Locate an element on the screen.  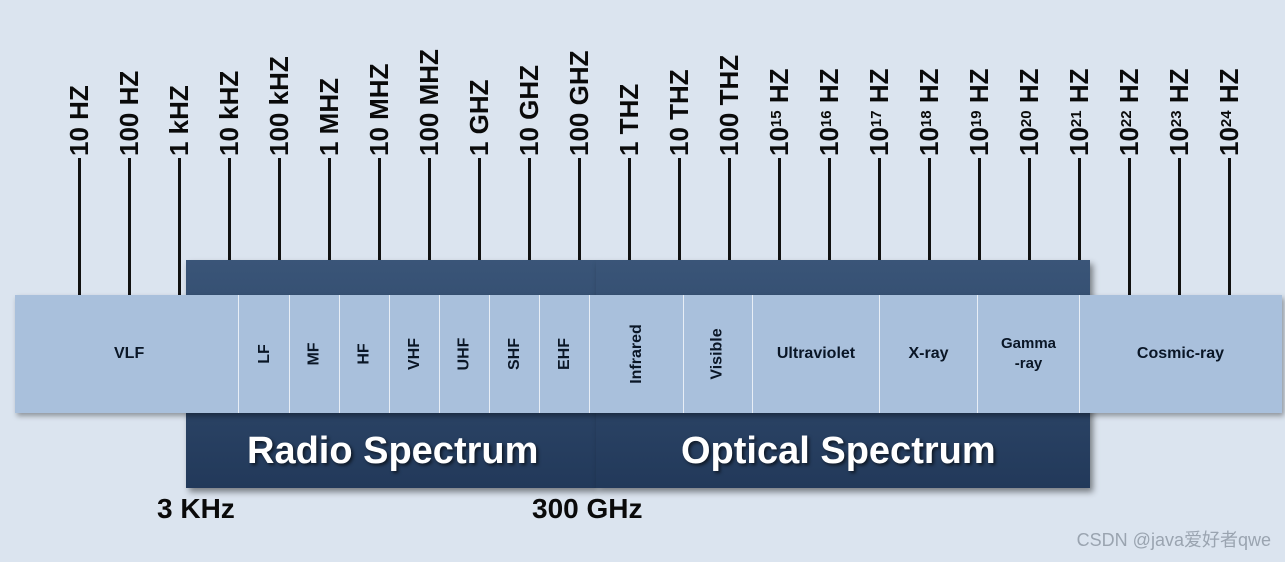
tick-label: 1024 HZ is located at coordinates (1229, 112).